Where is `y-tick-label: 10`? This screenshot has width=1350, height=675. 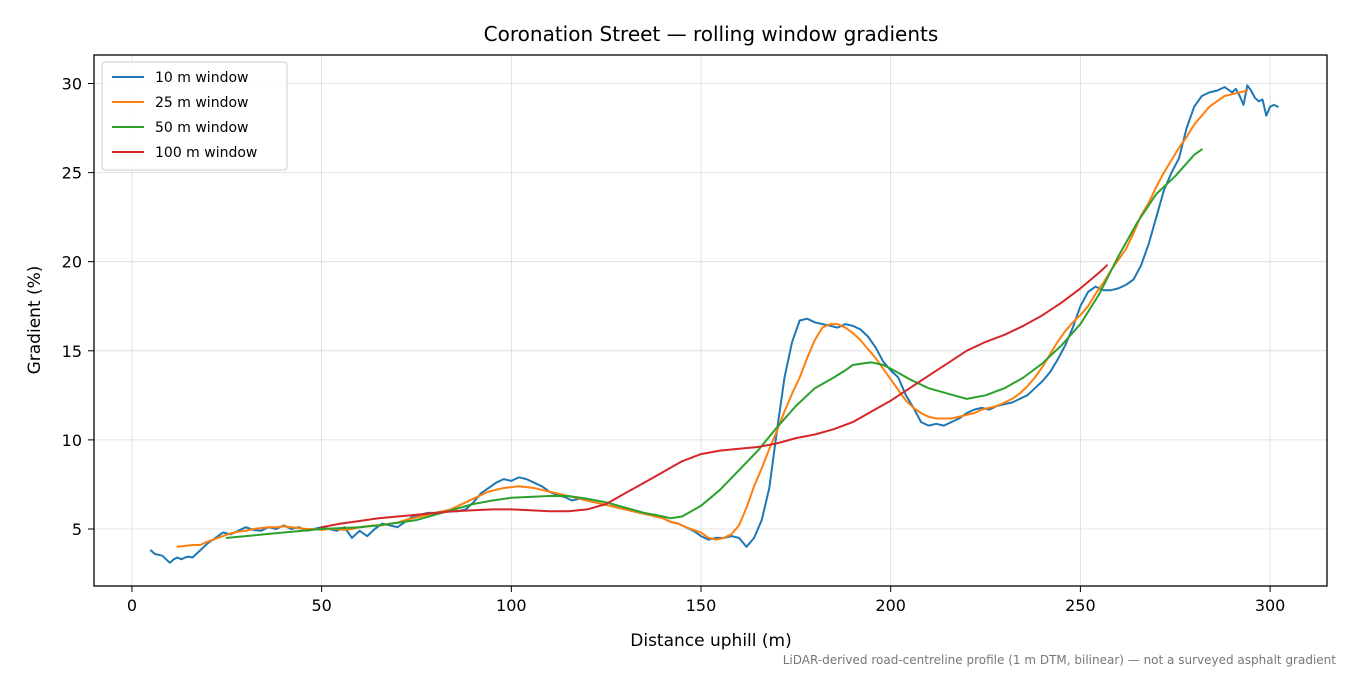 y-tick-label: 10 is located at coordinates (72, 440).